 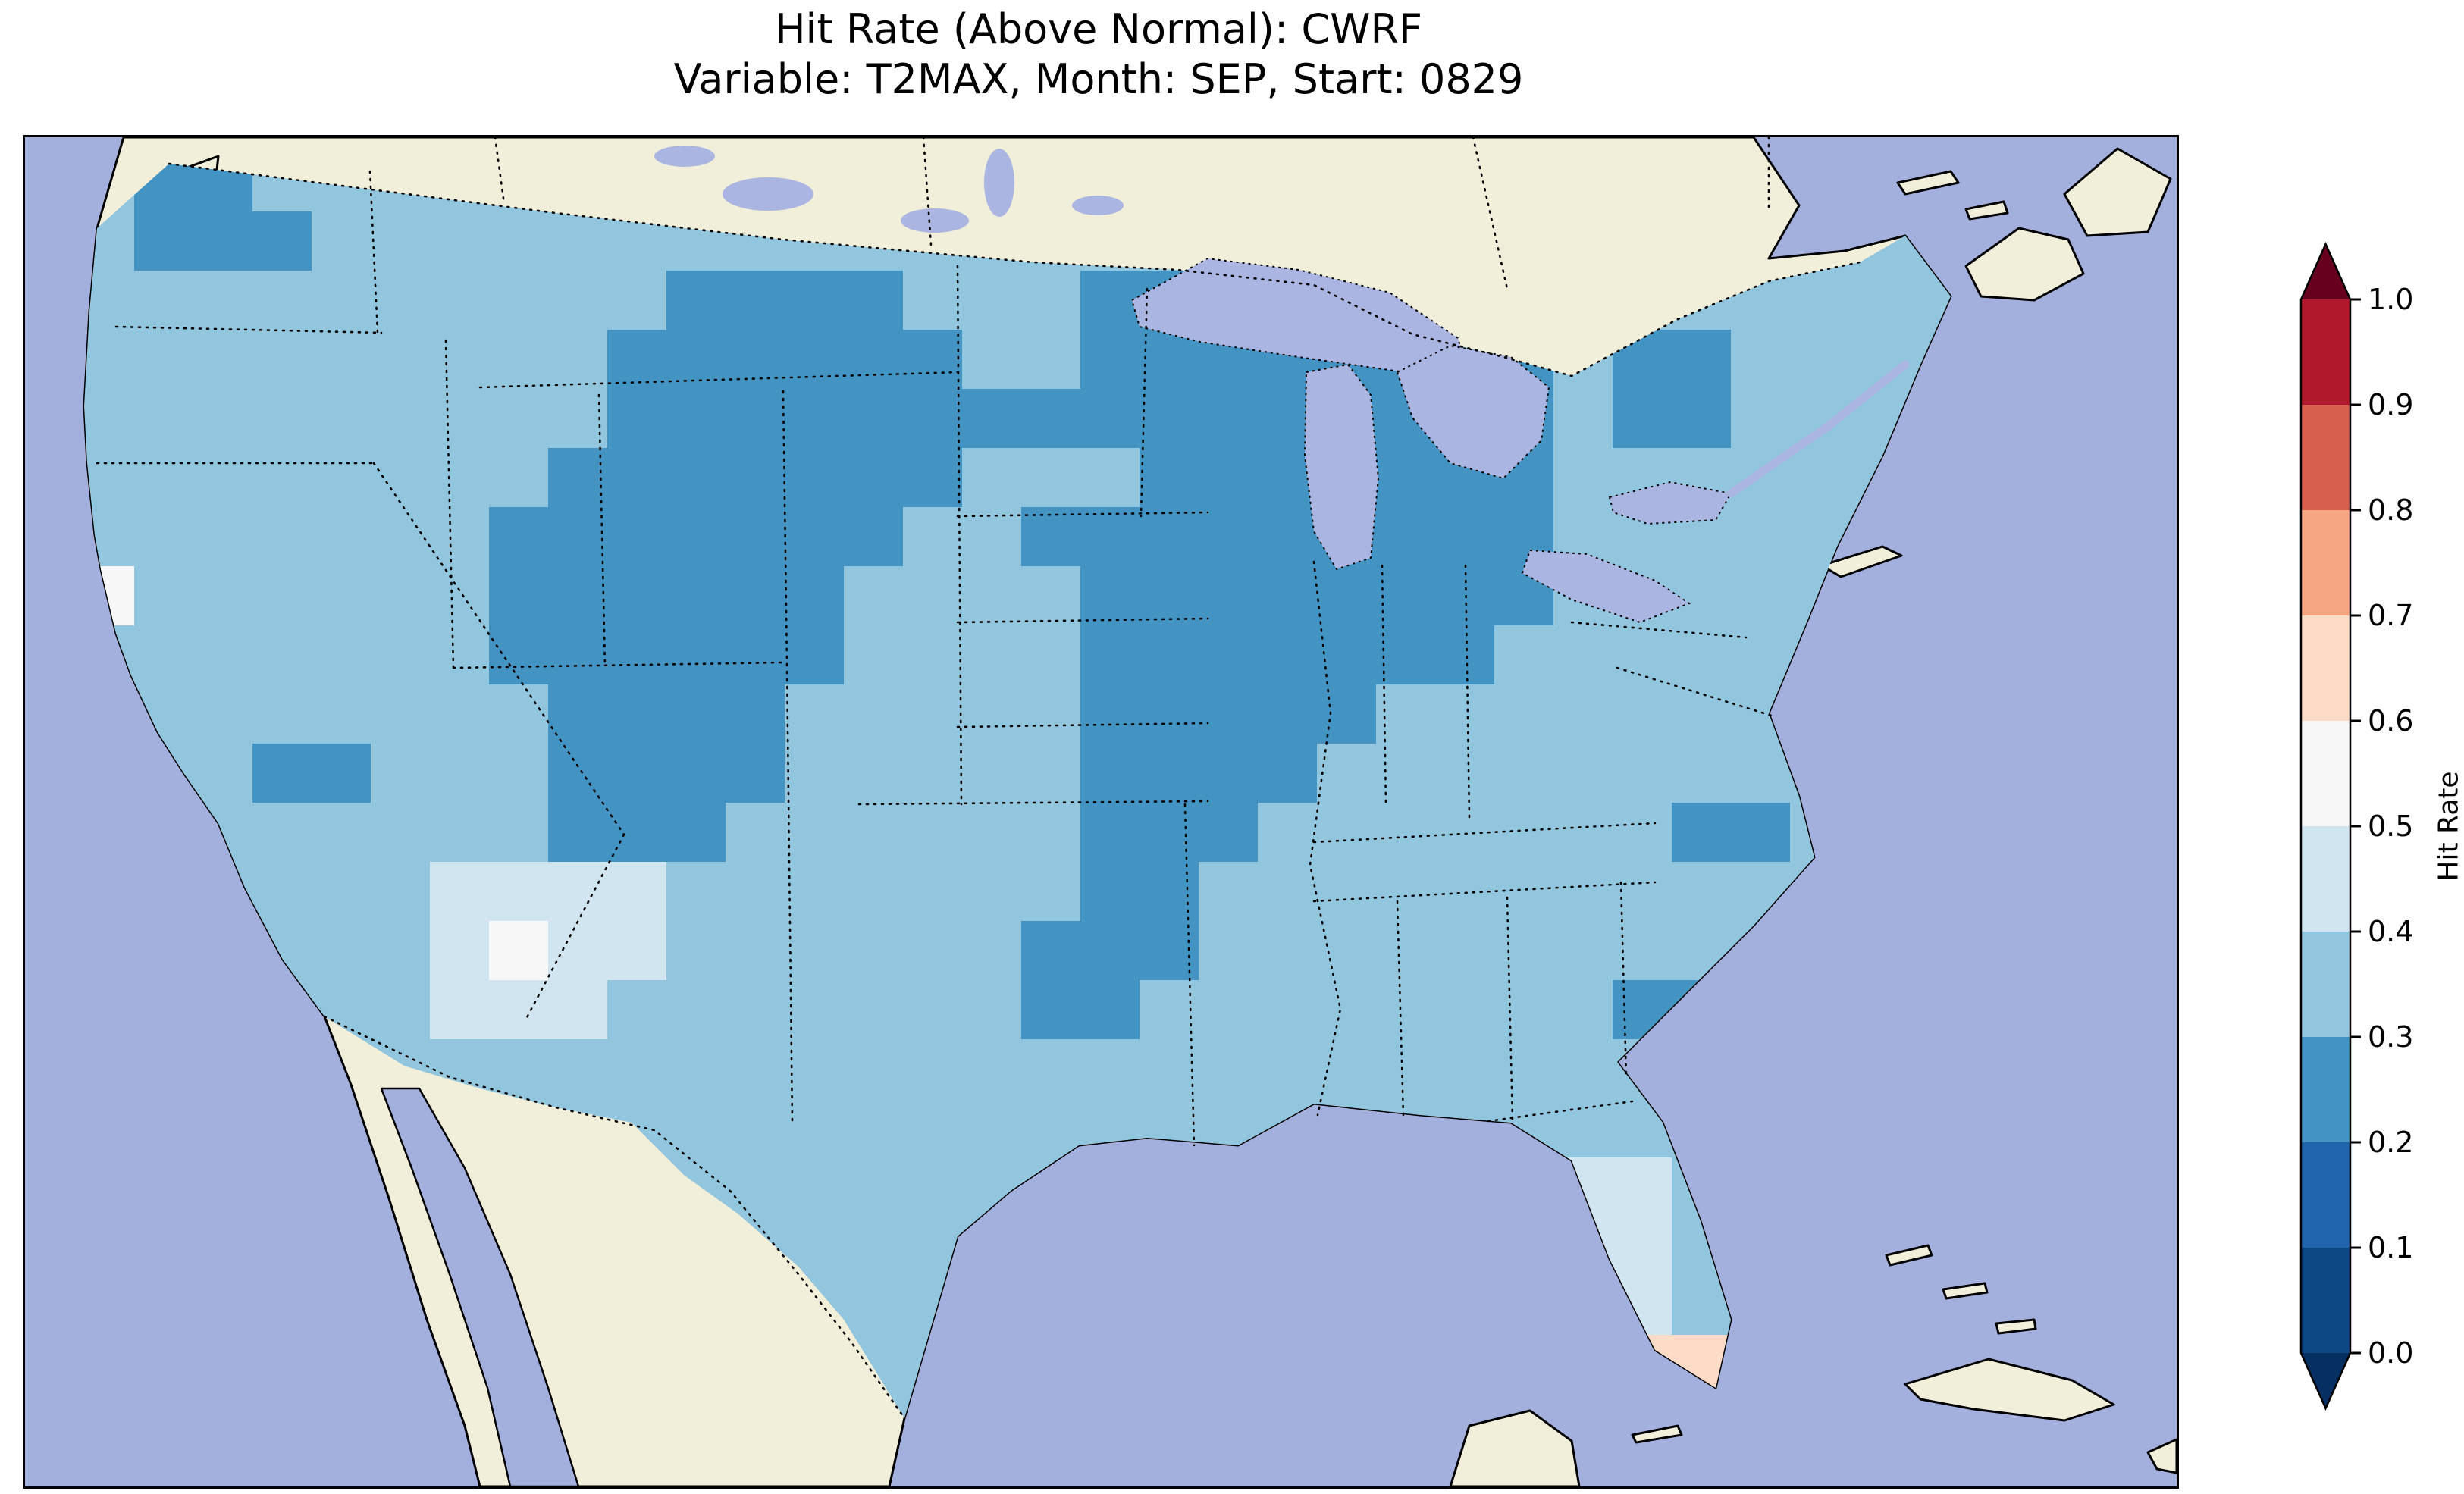 I want to click on colorbar-extend-upper, so click(x=2325, y=271).